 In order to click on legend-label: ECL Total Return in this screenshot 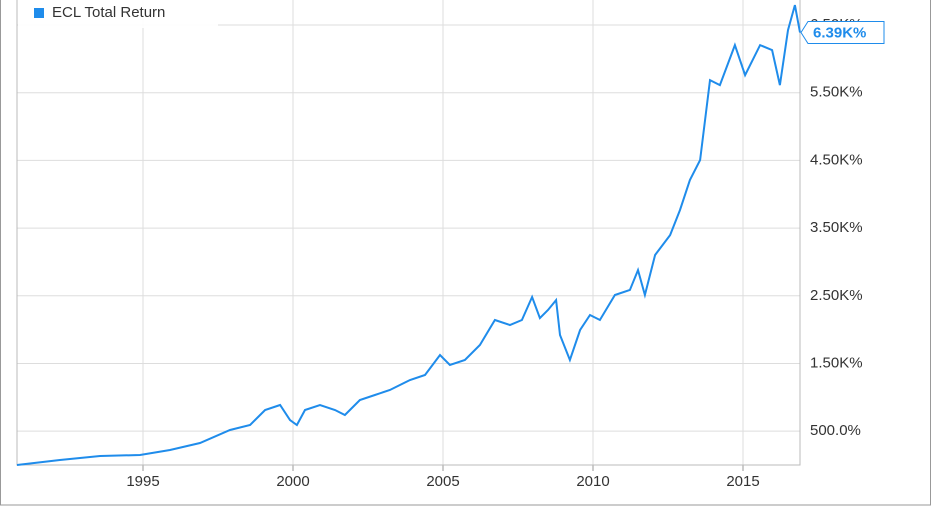, I will do `click(108, 12)`.